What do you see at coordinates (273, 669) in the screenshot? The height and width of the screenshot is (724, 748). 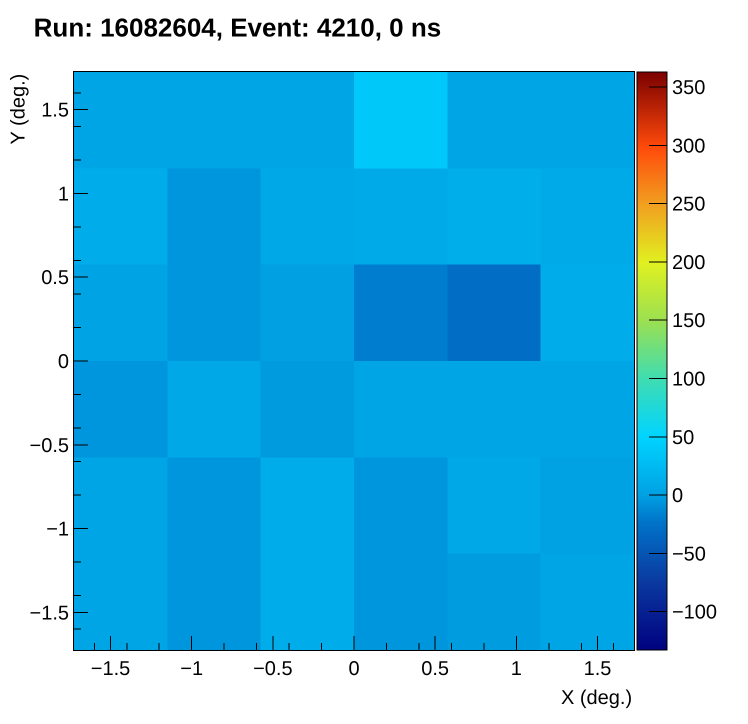 I see `x-tick-label: −0.5` at bounding box center [273, 669].